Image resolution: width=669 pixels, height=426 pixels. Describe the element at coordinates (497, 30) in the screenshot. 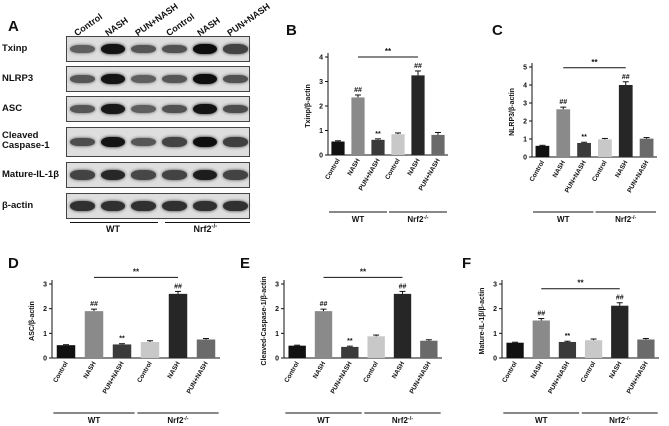

I see `panel-letter: C` at that location.